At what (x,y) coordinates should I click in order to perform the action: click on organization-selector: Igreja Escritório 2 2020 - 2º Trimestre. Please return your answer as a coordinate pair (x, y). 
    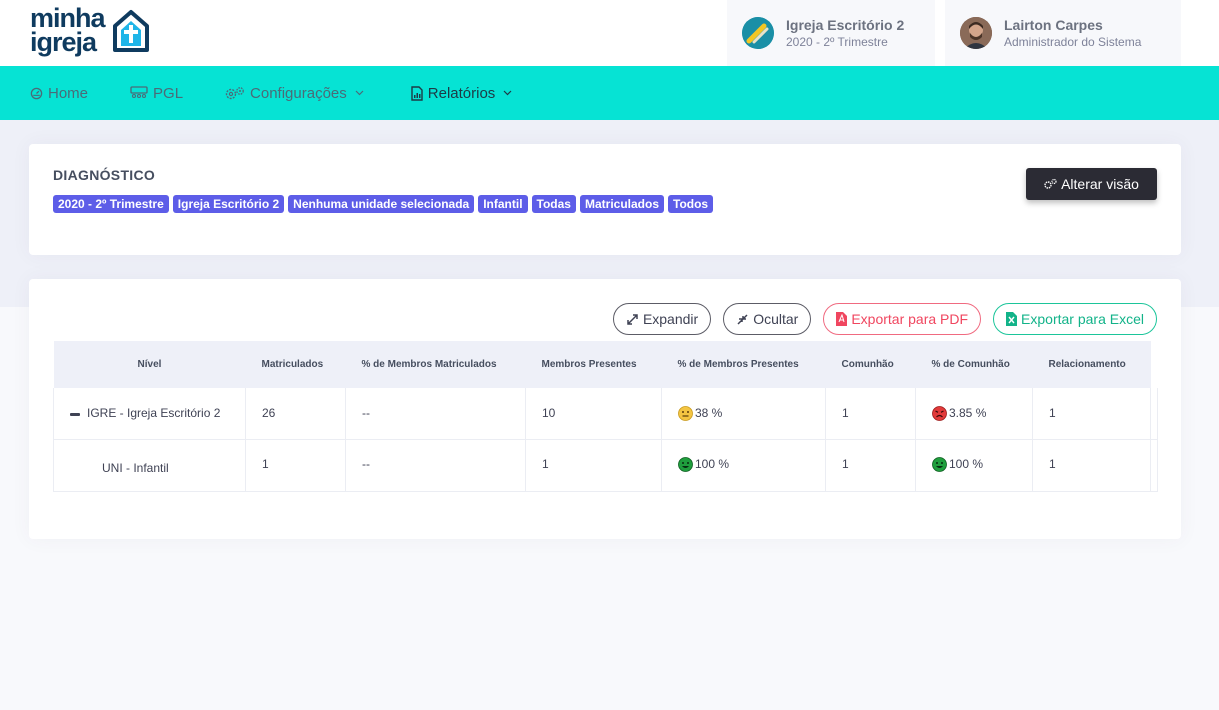
    Looking at the image, I should click on (831, 33).